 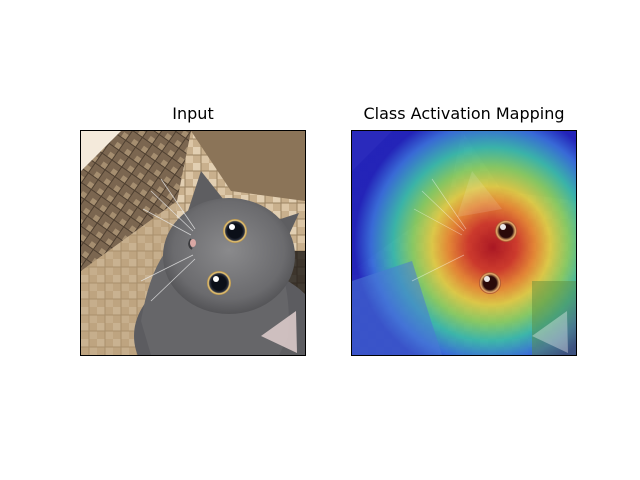 What do you see at coordinates (464, 113) in the screenshot?
I see `cam-panel-title: Class Activation Mapping` at bounding box center [464, 113].